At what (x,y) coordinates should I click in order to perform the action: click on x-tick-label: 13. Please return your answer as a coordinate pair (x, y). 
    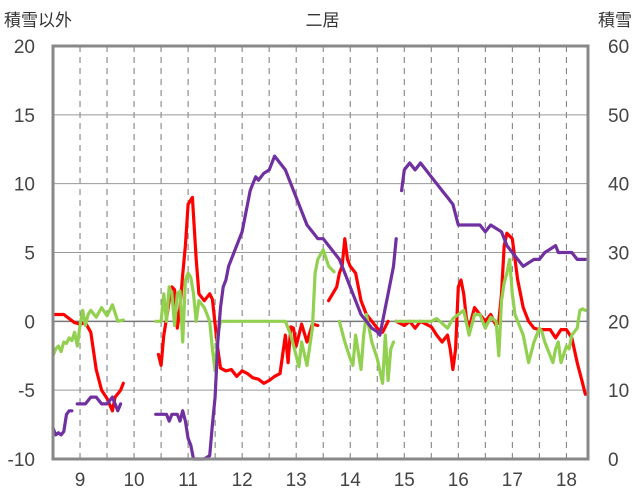
    Looking at the image, I should click on (296, 480).